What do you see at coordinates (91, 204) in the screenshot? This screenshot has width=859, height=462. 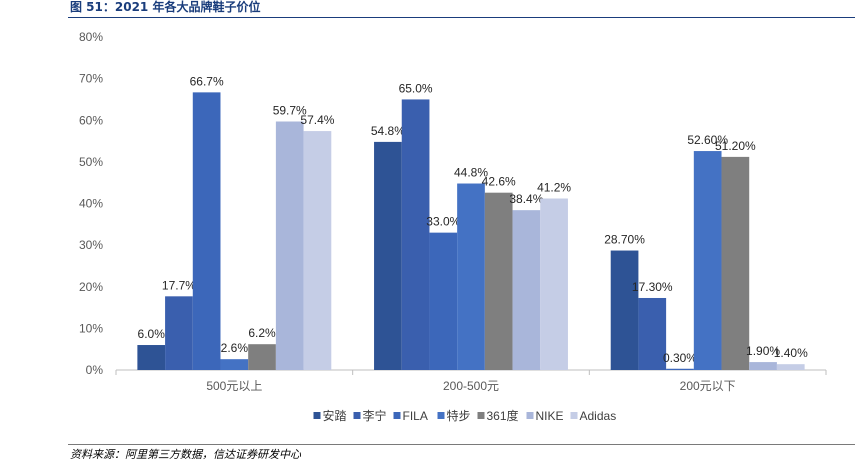 I see `y-tick-label: 40%` at bounding box center [91, 204].